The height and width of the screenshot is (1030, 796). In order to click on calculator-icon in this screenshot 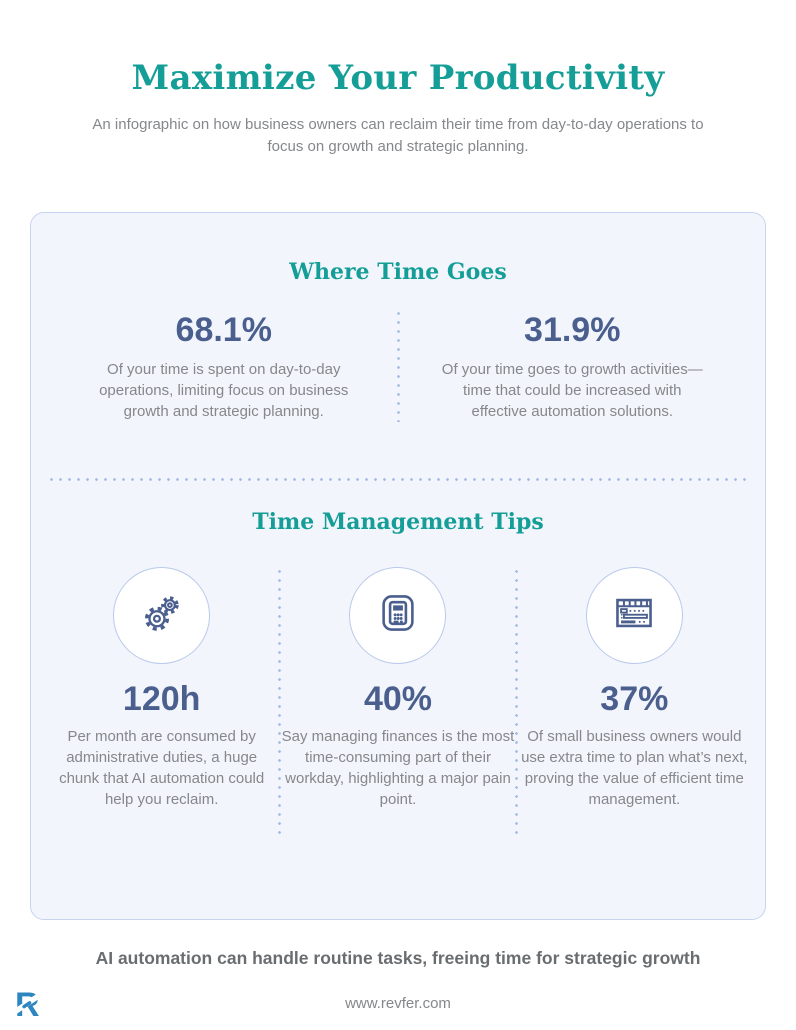, I will do `click(398, 615)`.